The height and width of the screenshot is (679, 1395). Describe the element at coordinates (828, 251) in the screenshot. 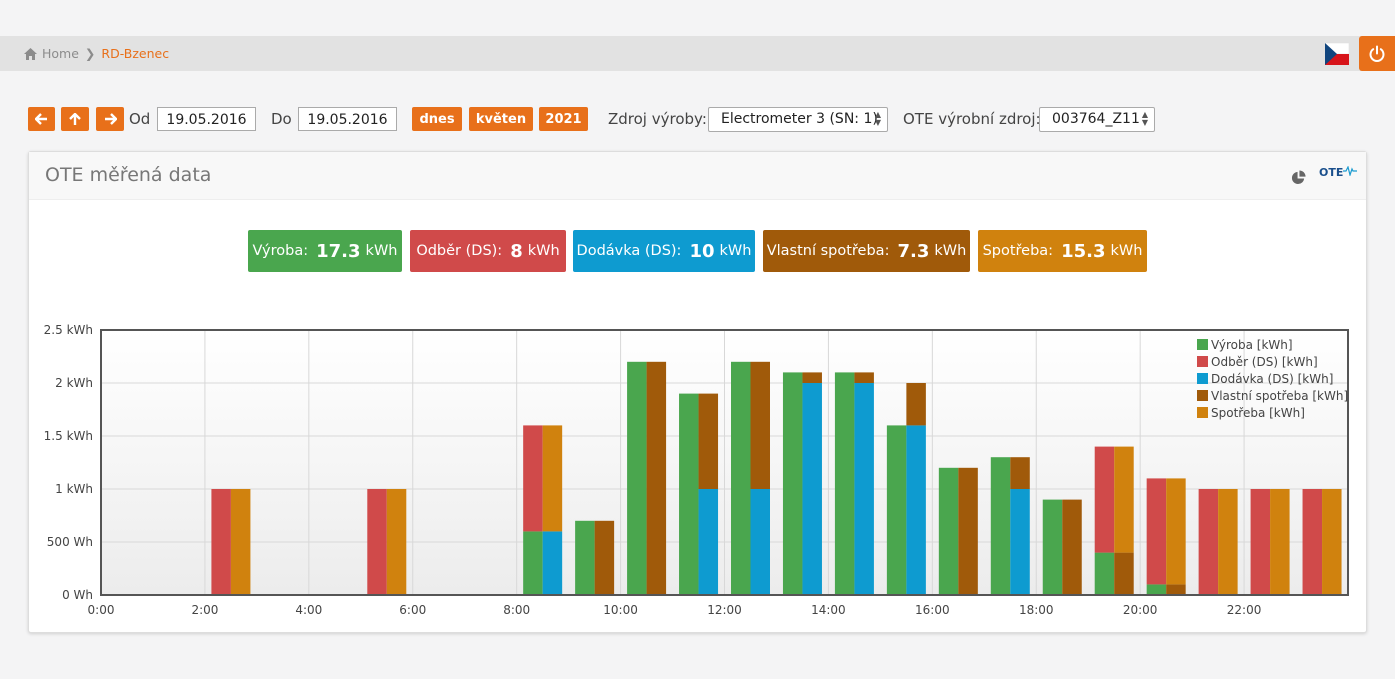

I see `stat-label: Vlastní spotřeba:` at that location.